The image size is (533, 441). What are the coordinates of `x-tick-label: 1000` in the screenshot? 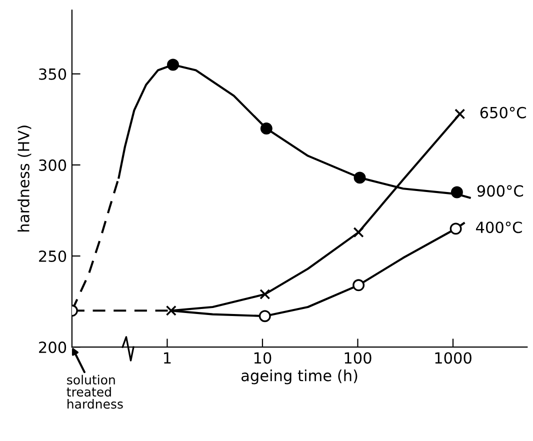 It's located at (453, 358).